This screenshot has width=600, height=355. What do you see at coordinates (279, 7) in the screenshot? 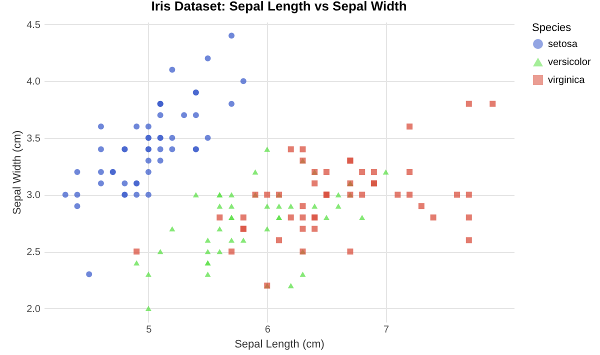
I see `chart-title: Iris Dataset: Sepal Length vs Sepal Width` at bounding box center [279, 7].